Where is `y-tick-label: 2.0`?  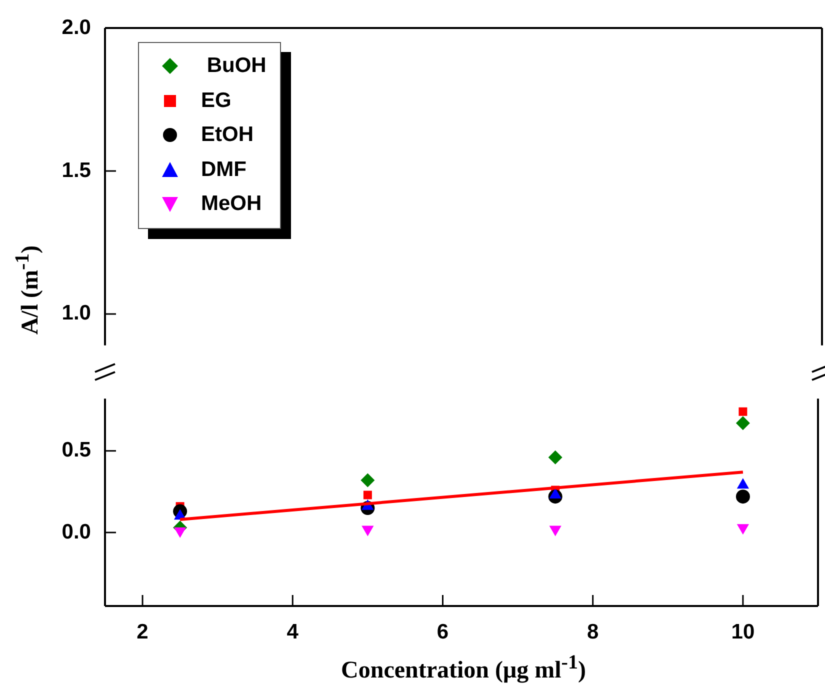
y-tick-label: 2.0 is located at coordinates (76, 27).